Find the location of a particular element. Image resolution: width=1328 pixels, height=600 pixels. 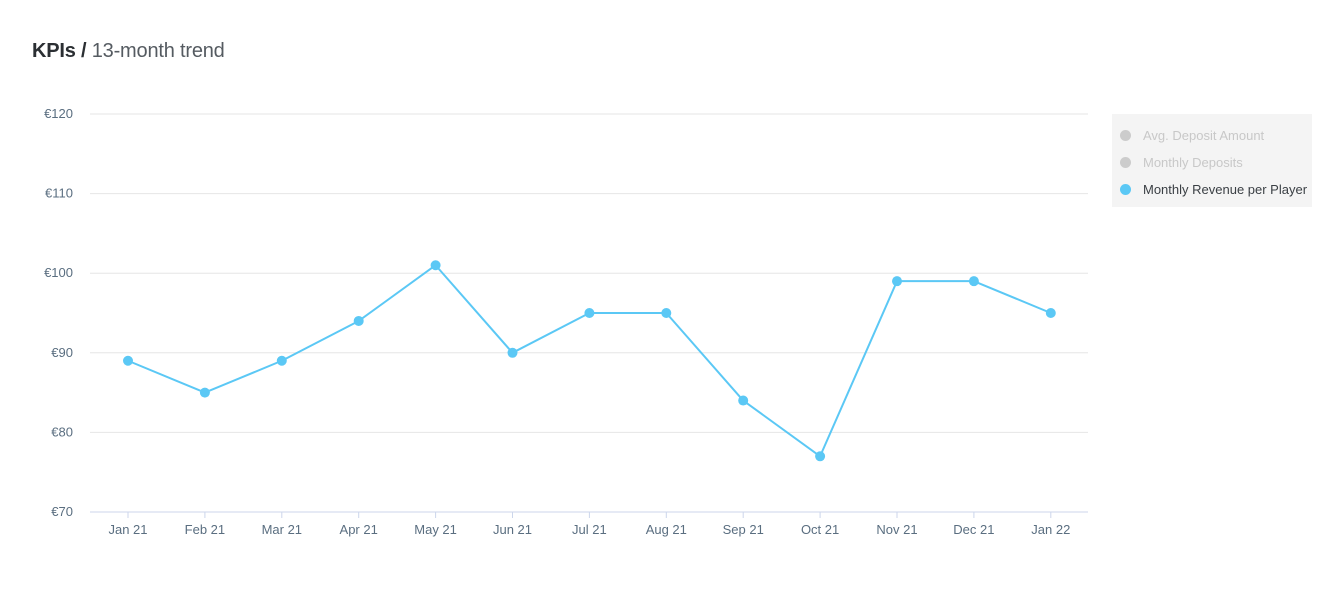

legend-item: Monthly Revenue per Player is located at coordinates (1212, 189).